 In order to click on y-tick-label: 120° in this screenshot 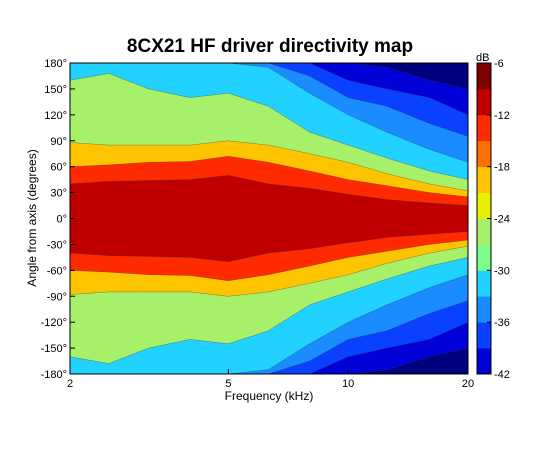, I will do `click(55, 116)`.